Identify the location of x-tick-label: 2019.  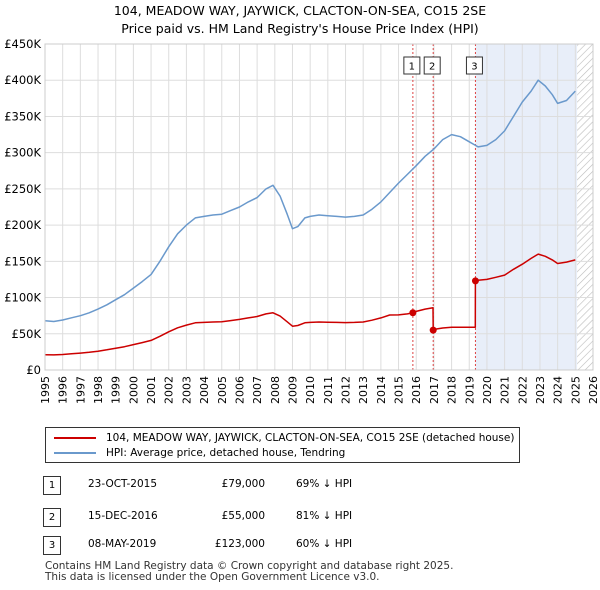
(469, 390).